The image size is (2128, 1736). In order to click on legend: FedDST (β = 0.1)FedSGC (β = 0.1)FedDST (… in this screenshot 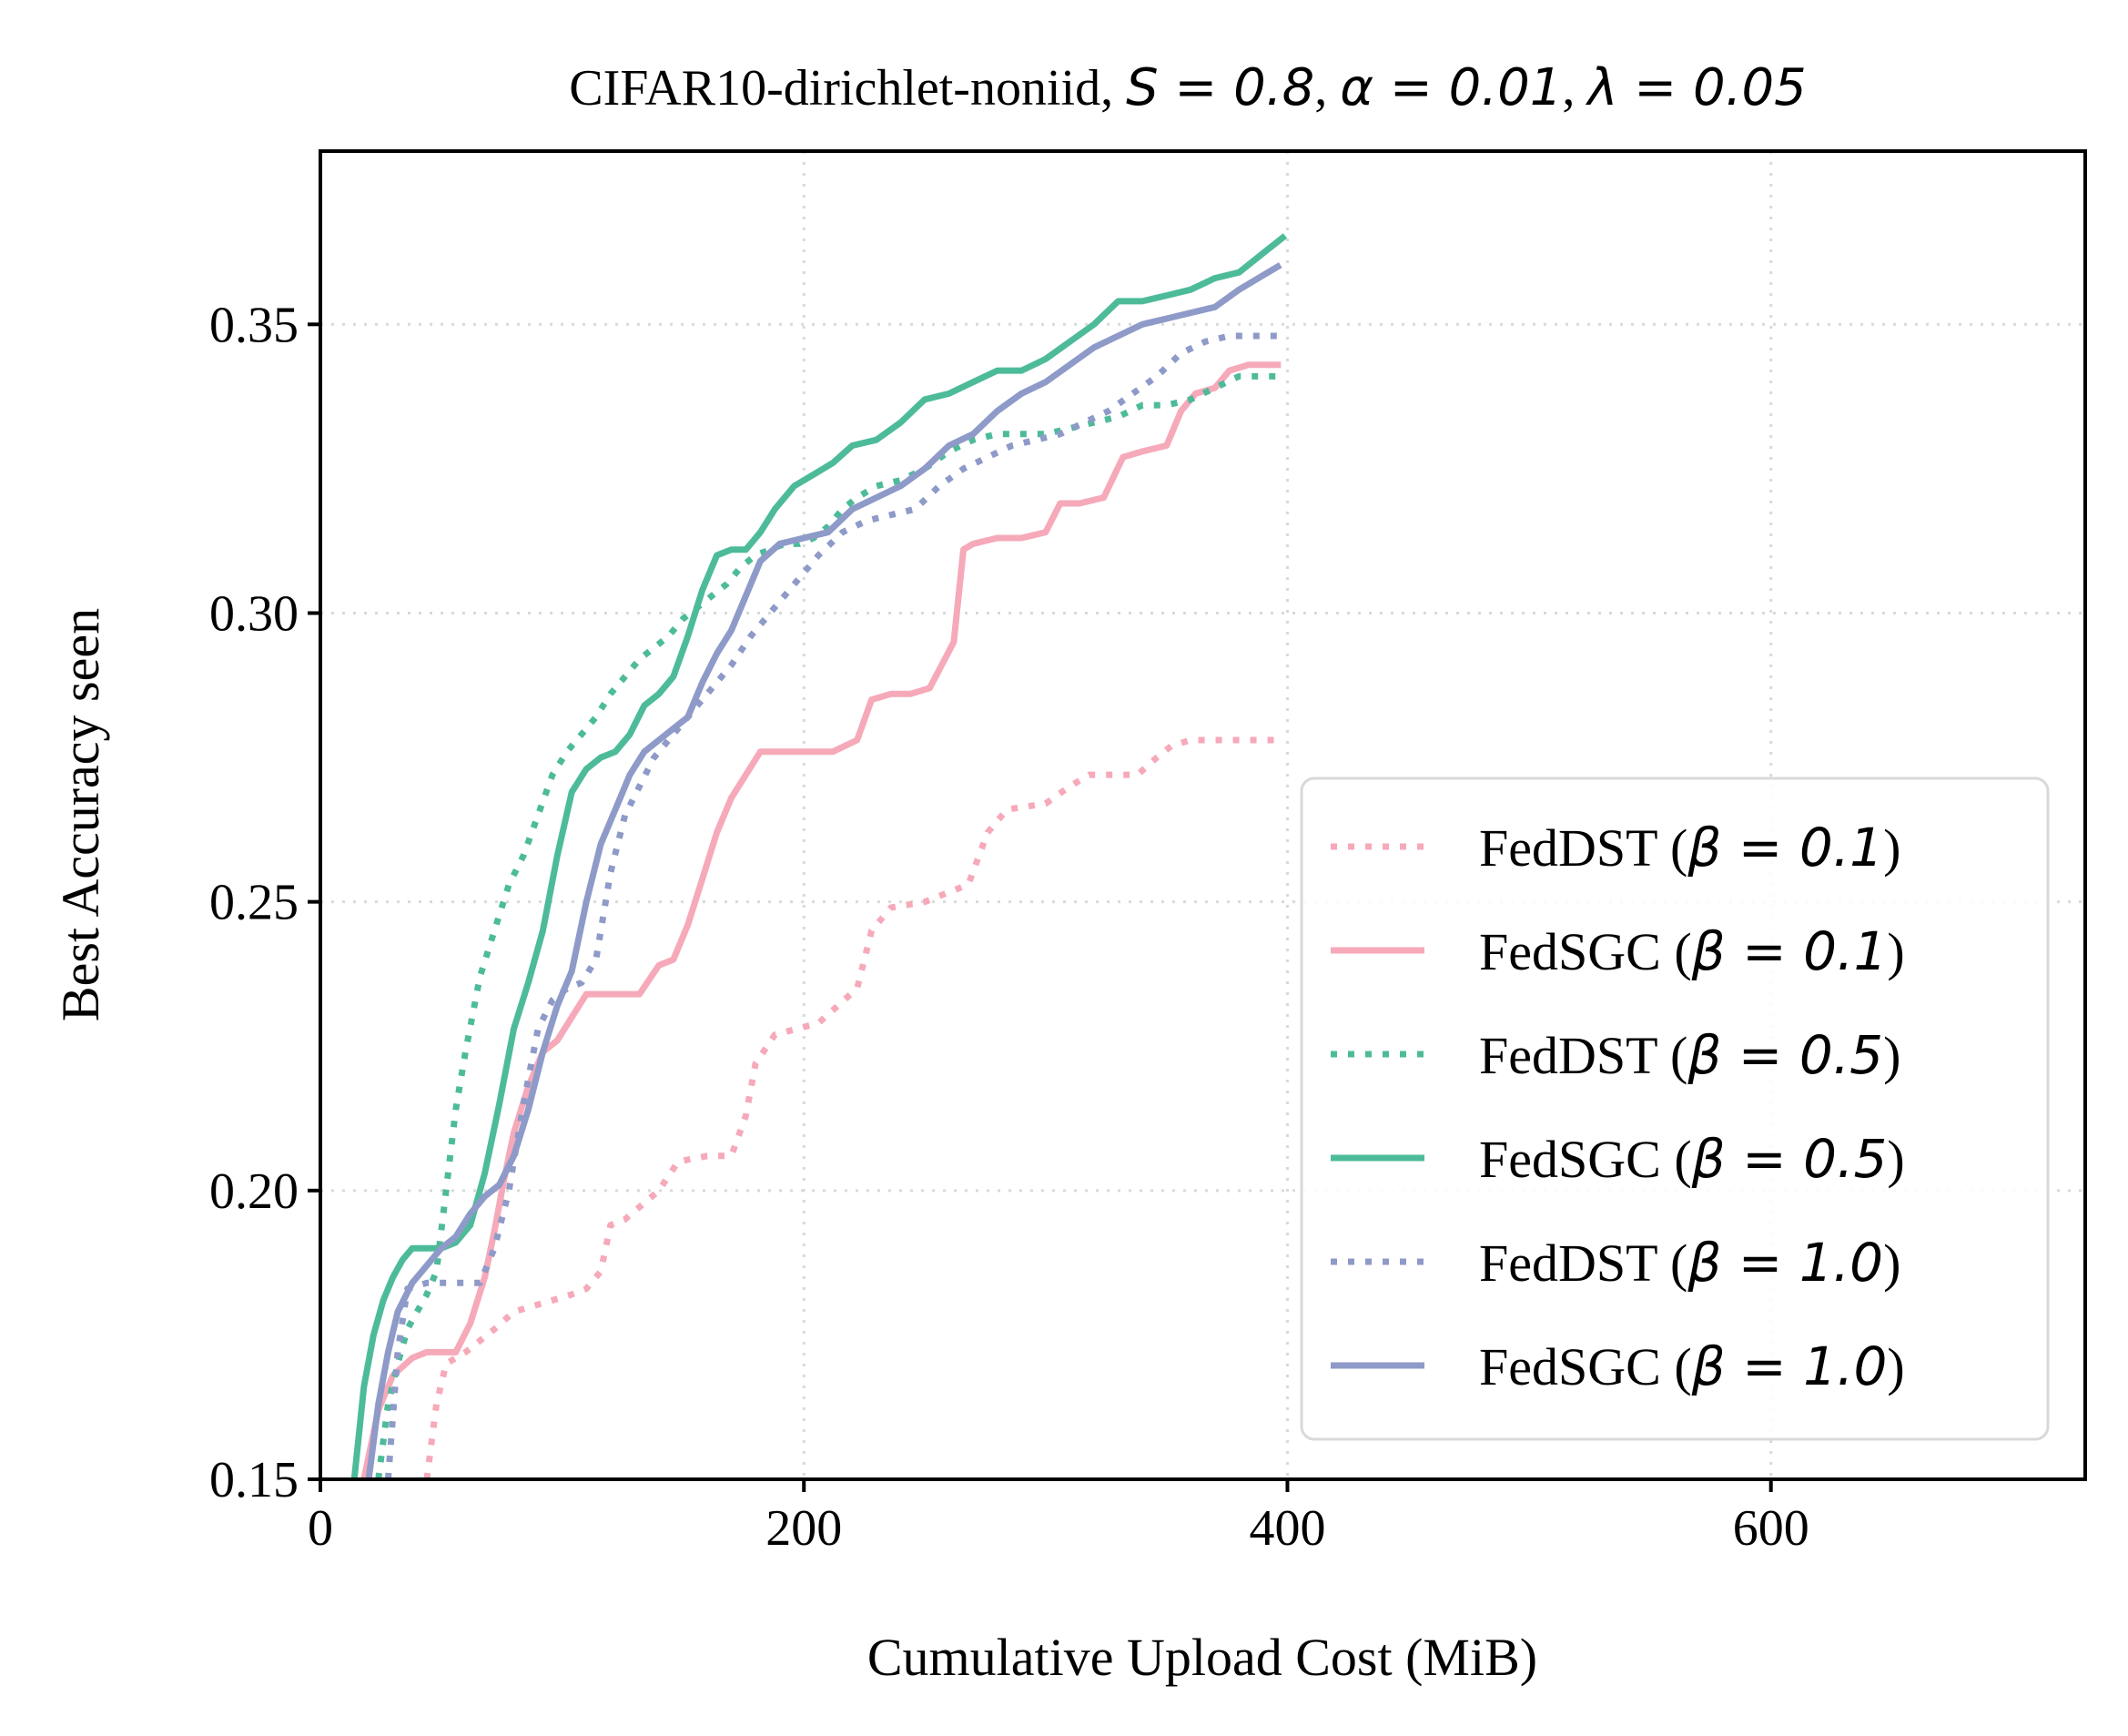, I will do `click(1675, 1109)`.